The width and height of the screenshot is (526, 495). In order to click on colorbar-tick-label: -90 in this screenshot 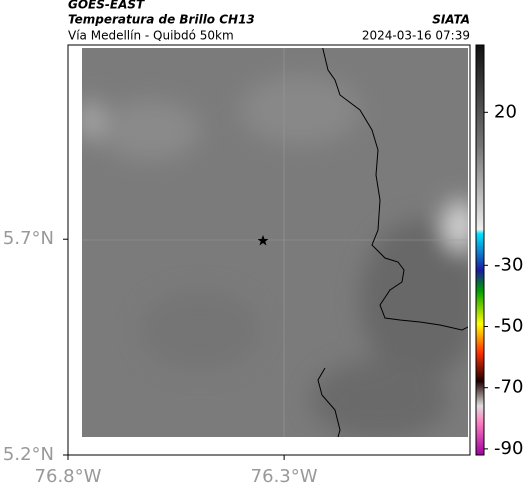, I will do `click(508, 448)`.